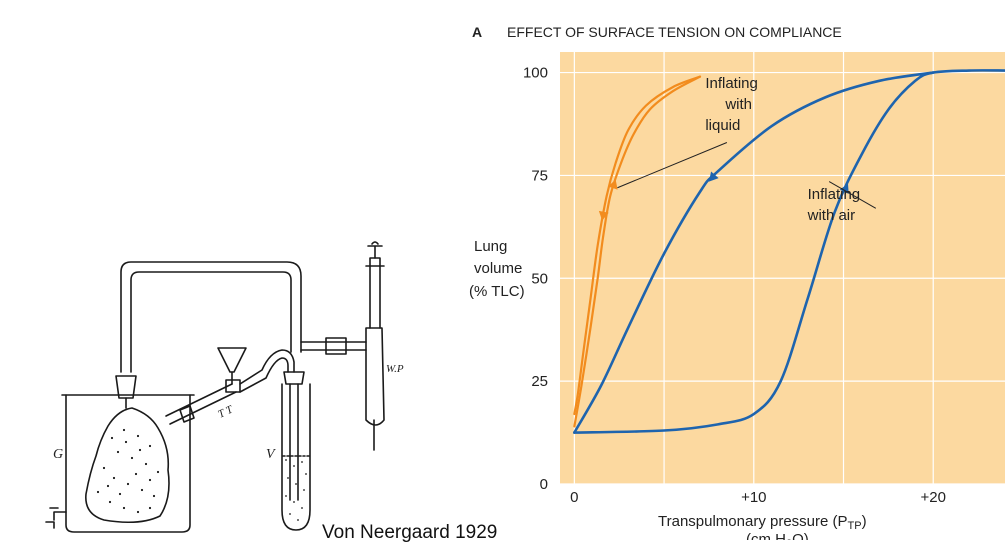 The image size is (1005, 544). I want to click on y-tick-label-3: 75, so click(539, 175).